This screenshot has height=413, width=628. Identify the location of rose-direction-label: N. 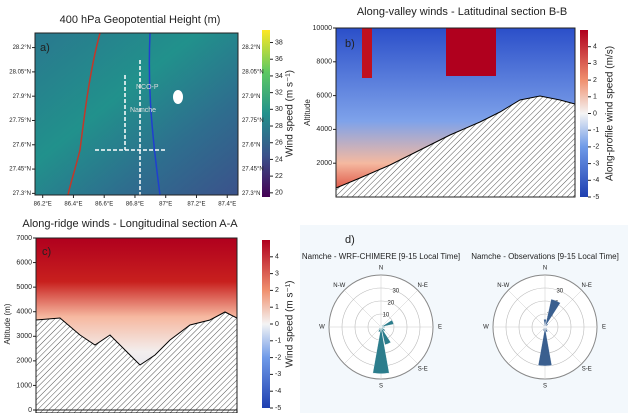
(545, 269).